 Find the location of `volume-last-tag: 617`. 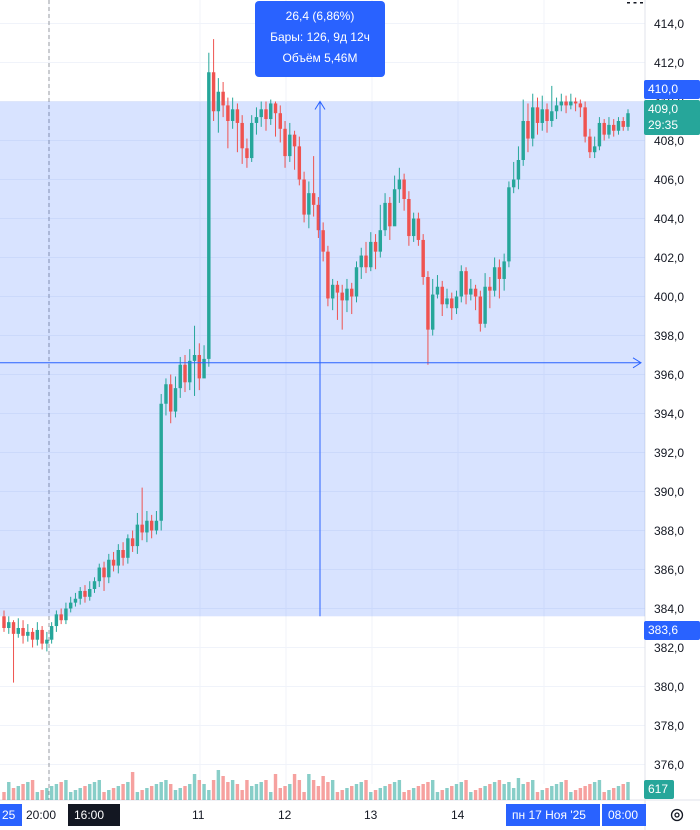

volume-last-tag: 617 is located at coordinates (659, 789).